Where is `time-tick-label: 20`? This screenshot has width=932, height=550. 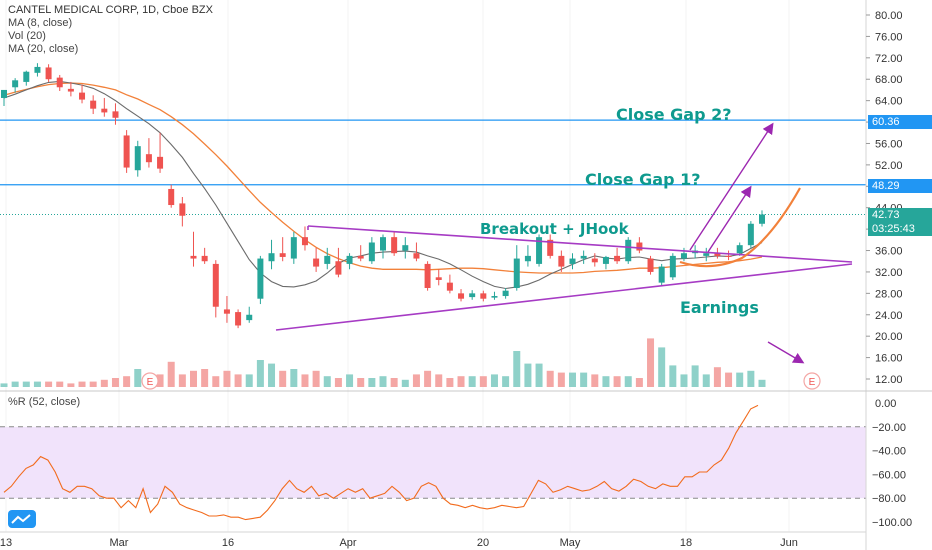 time-tick-label: 20 is located at coordinates (483, 543).